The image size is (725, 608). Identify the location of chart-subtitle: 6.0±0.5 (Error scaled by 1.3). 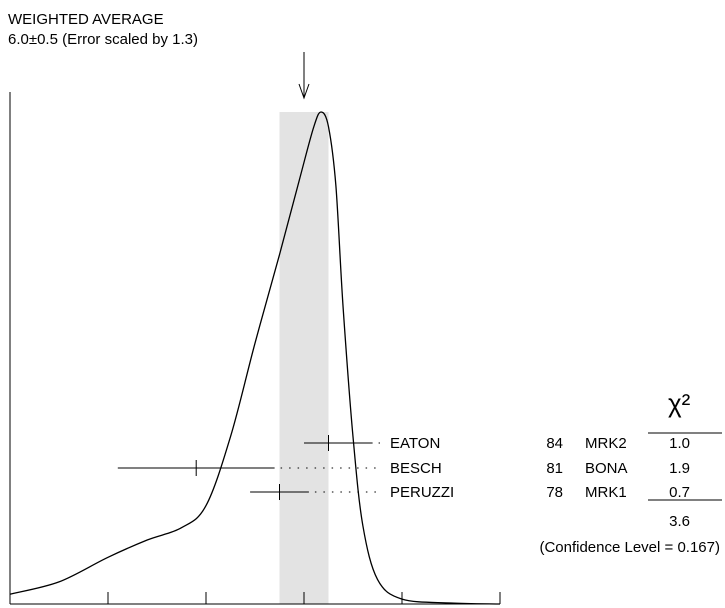
(103, 39).